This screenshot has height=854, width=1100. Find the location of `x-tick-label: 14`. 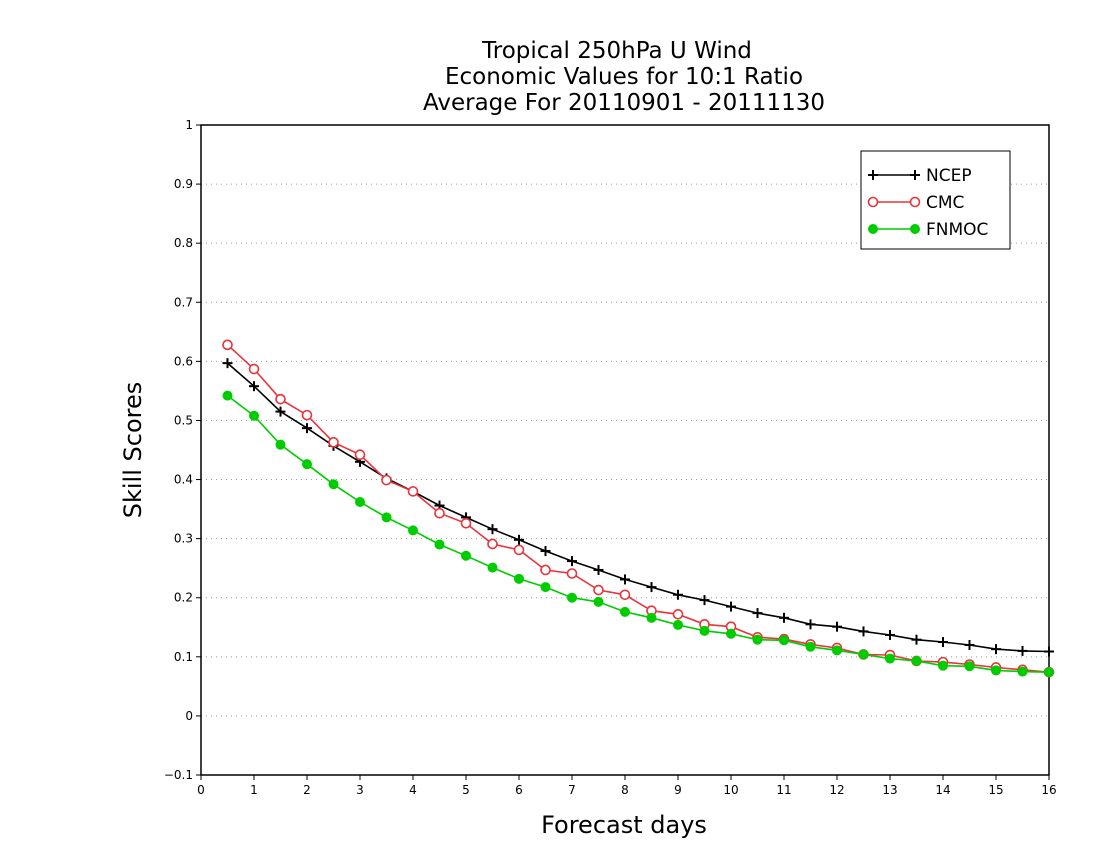

x-tick-label: 14 is located at coordinates (942, 790).